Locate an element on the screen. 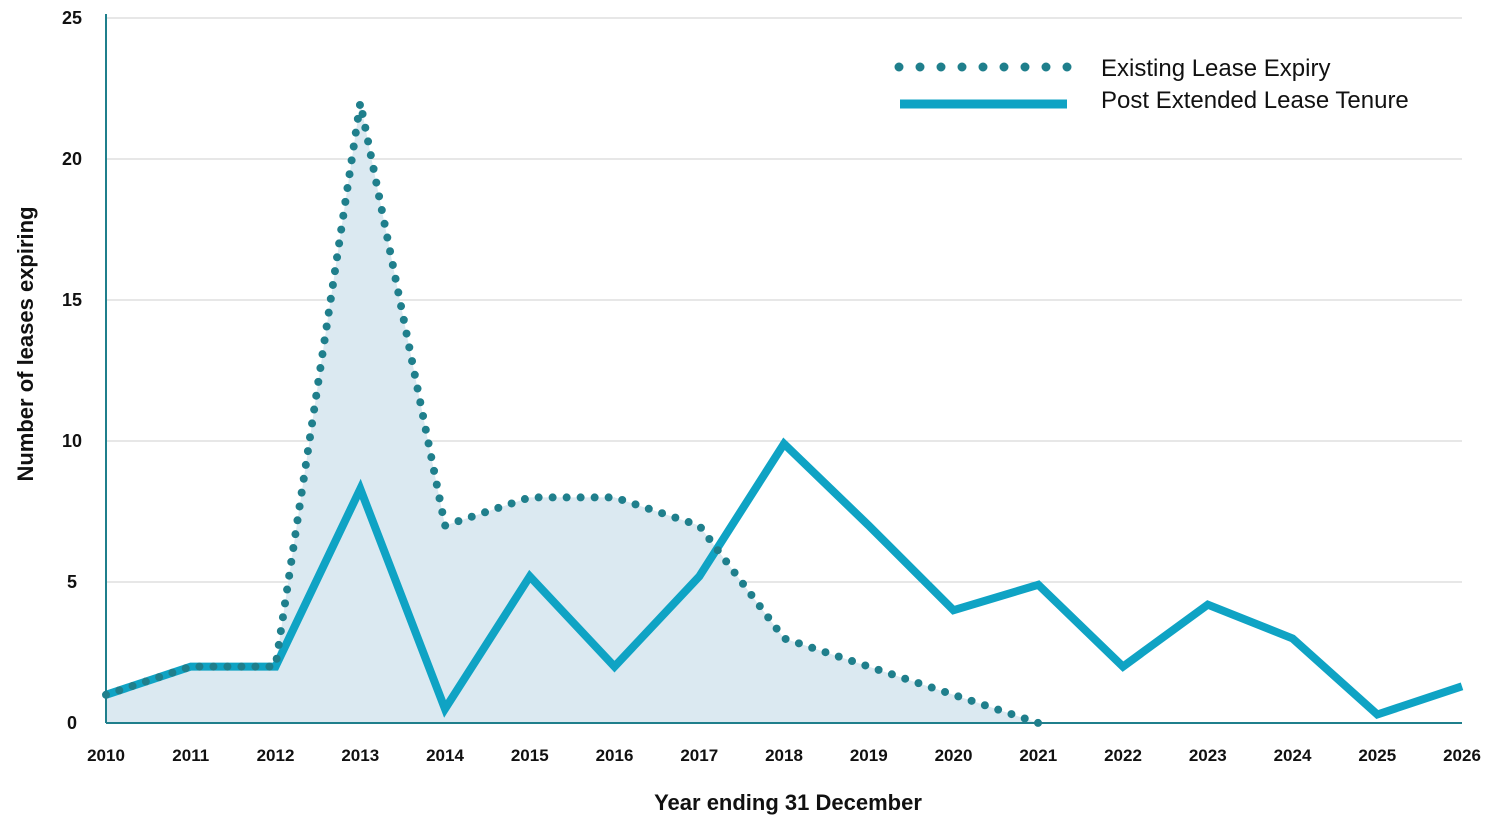  x-tick-2010: 2010 is located at coordinates (106, 755).